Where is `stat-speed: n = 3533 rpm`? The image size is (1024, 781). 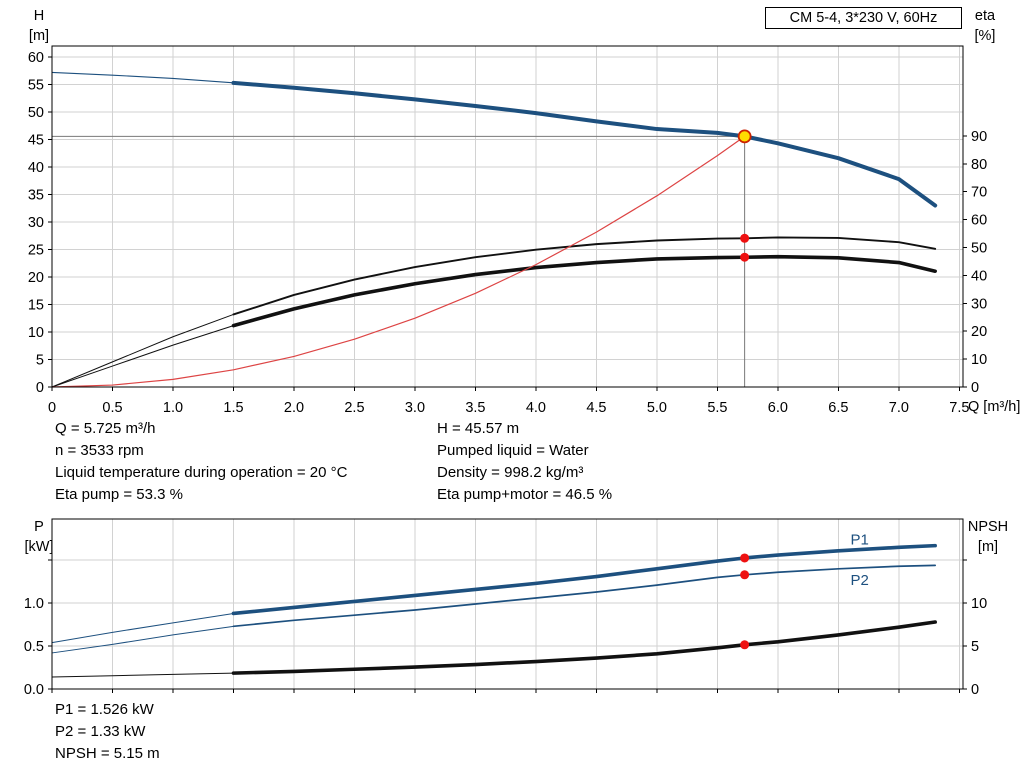 stat-speed: n = 3533 rpm is located at coordinates (99, 450).